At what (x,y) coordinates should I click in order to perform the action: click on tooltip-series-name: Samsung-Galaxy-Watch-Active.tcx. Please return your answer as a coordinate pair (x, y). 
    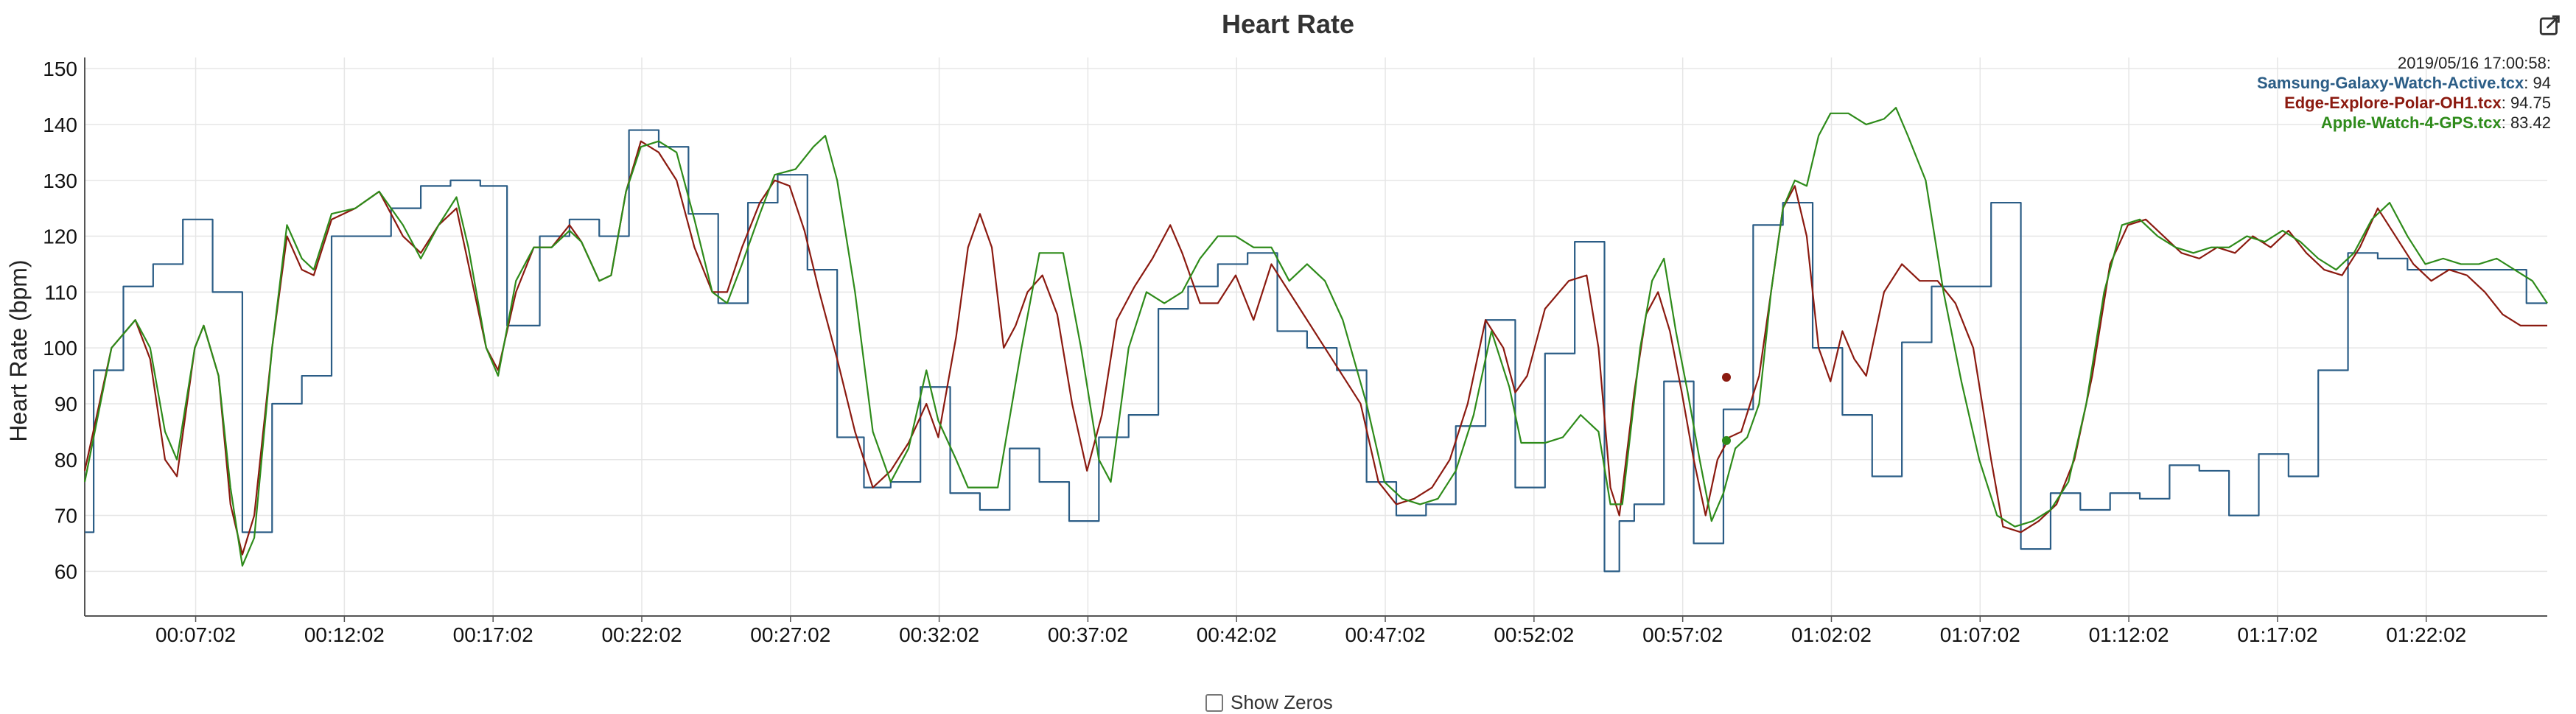
    Looking at the image, I should click on (2390, 83).